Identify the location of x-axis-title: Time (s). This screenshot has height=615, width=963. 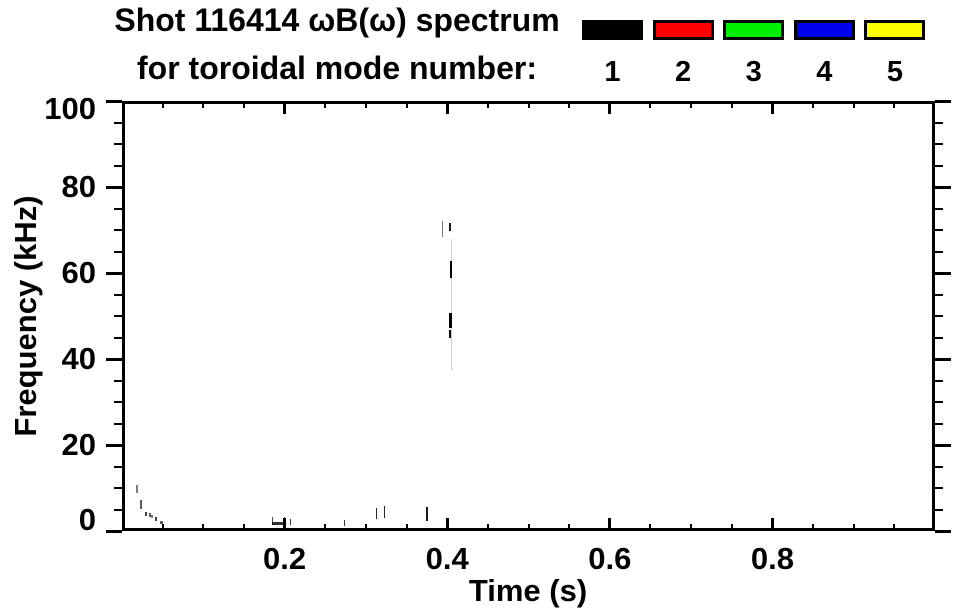
(528, 590).